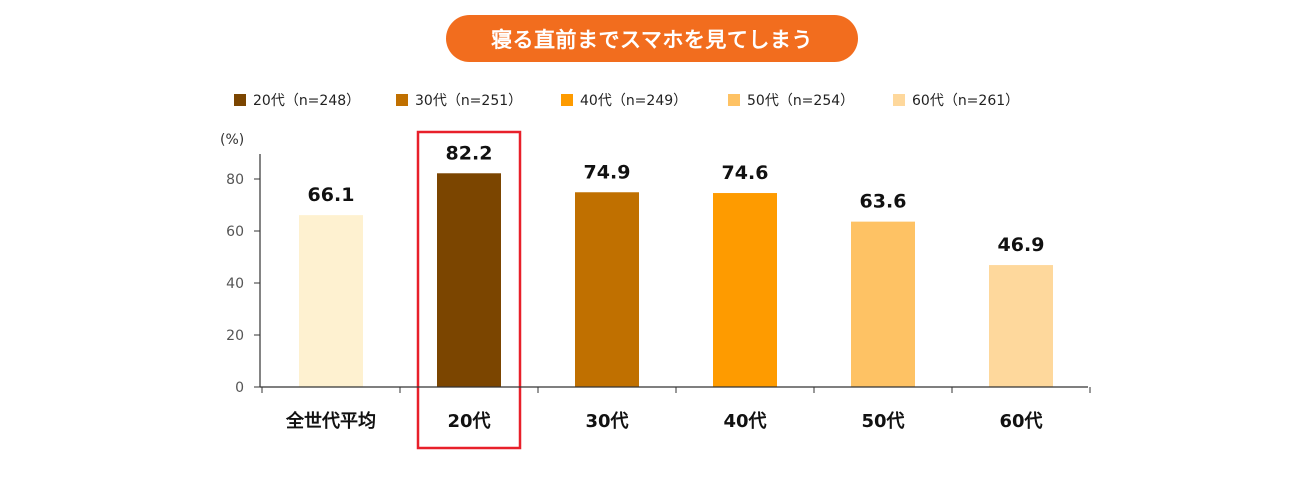 This screenshot has height=481, width=1300. Describe the element at coordinates (235, 180) in the screenshot. I see `y-tick-label: 80` at that location.